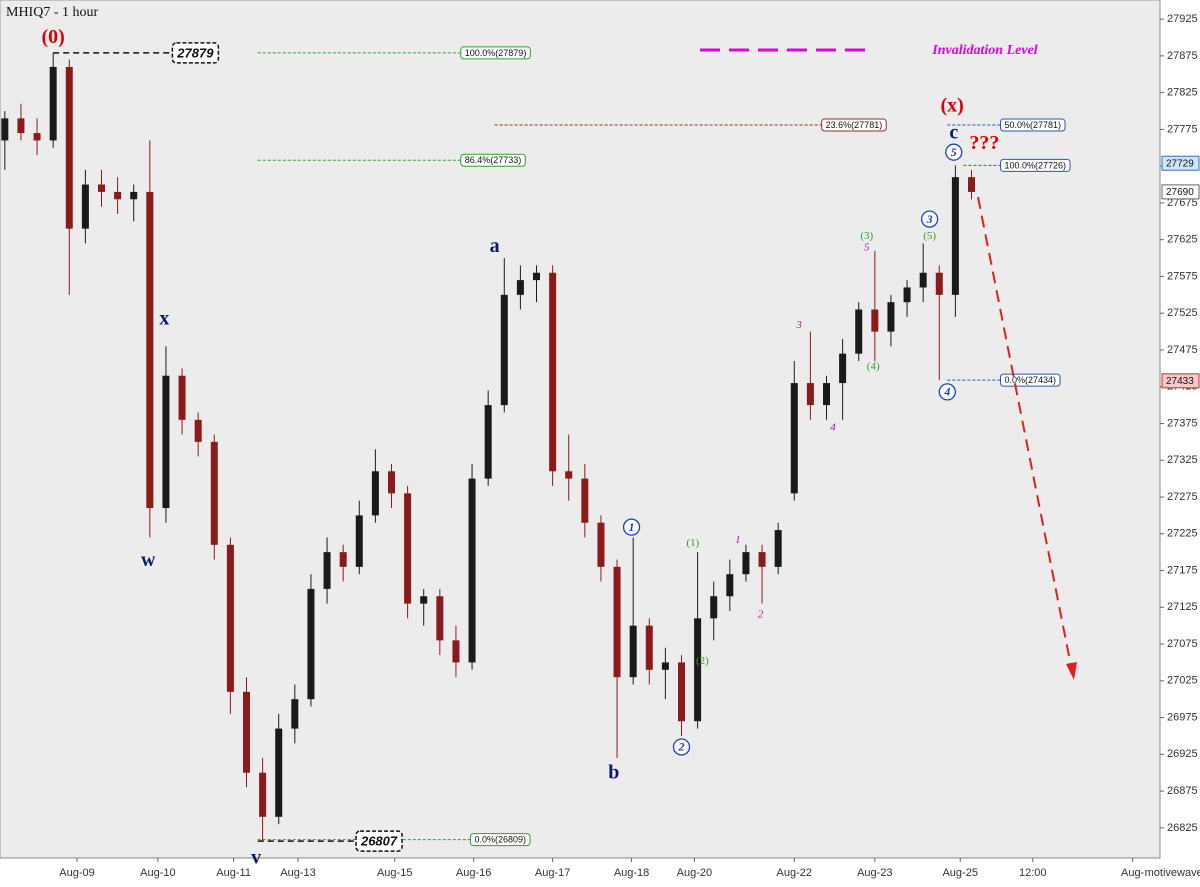  Describe the element at coordinates (297, 873) in the screenshot. I see `x-tick-label: Aug-13` at that location.